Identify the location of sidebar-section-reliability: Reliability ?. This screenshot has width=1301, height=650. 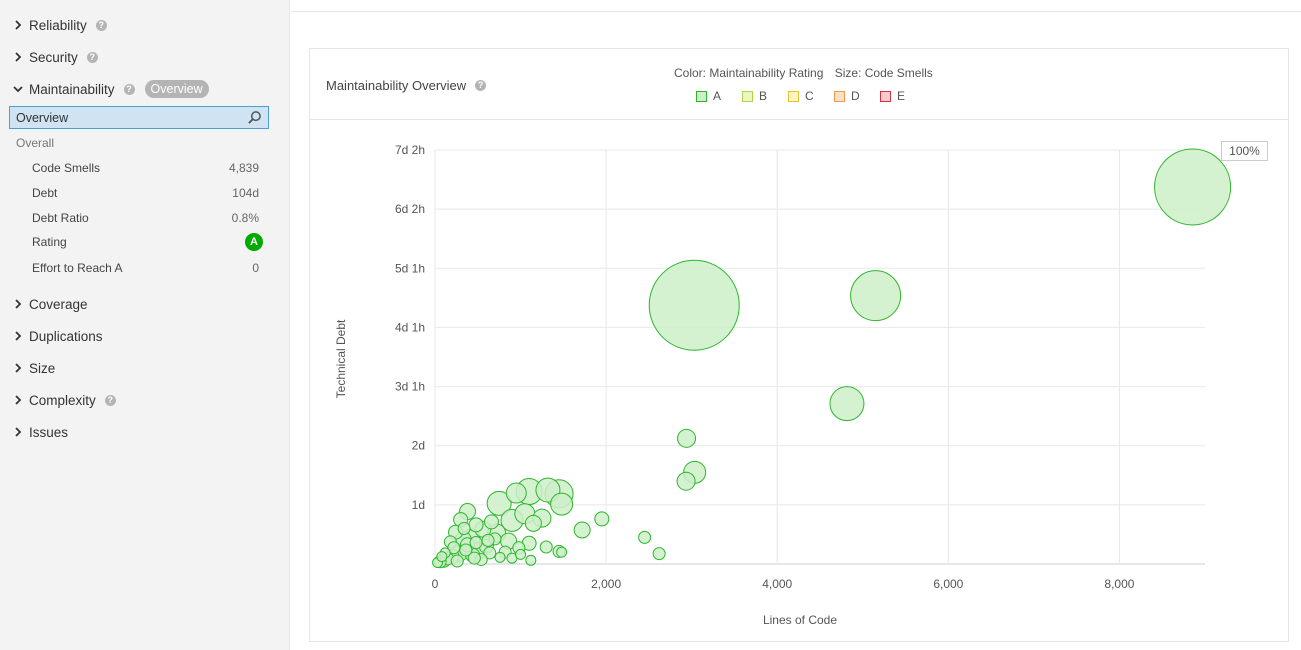
(59, 25).